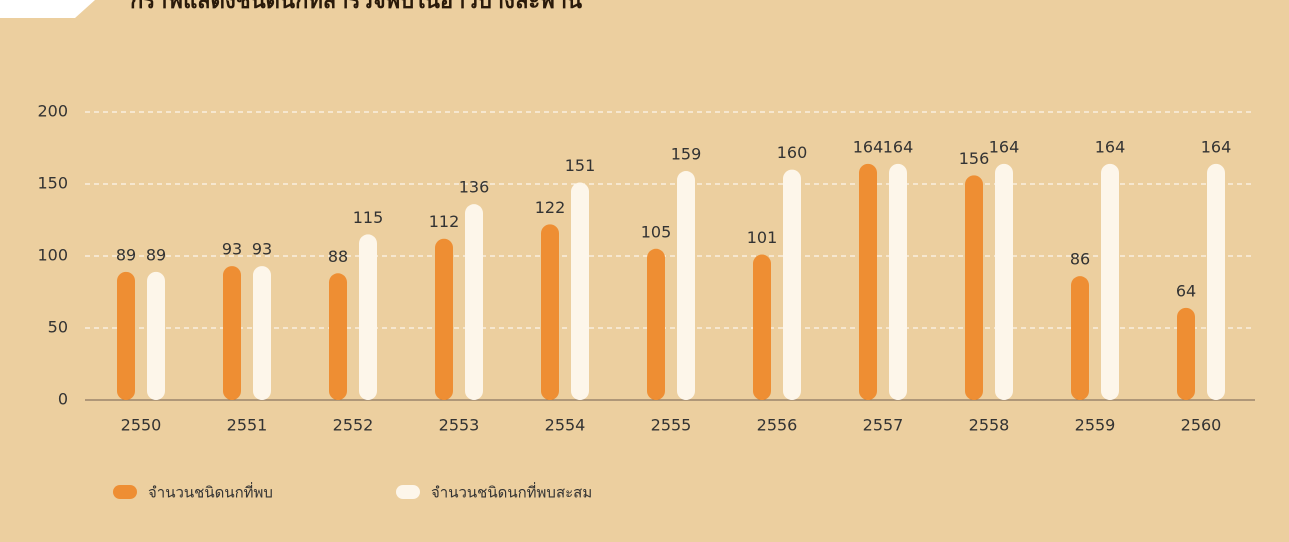 The height and width of the screenshot is (542, 1289). I want to click on chart-title: กราฟแสดงชนิดนกที่สำรวจพบในอ่าวบางละพาน, so click(356, 7).